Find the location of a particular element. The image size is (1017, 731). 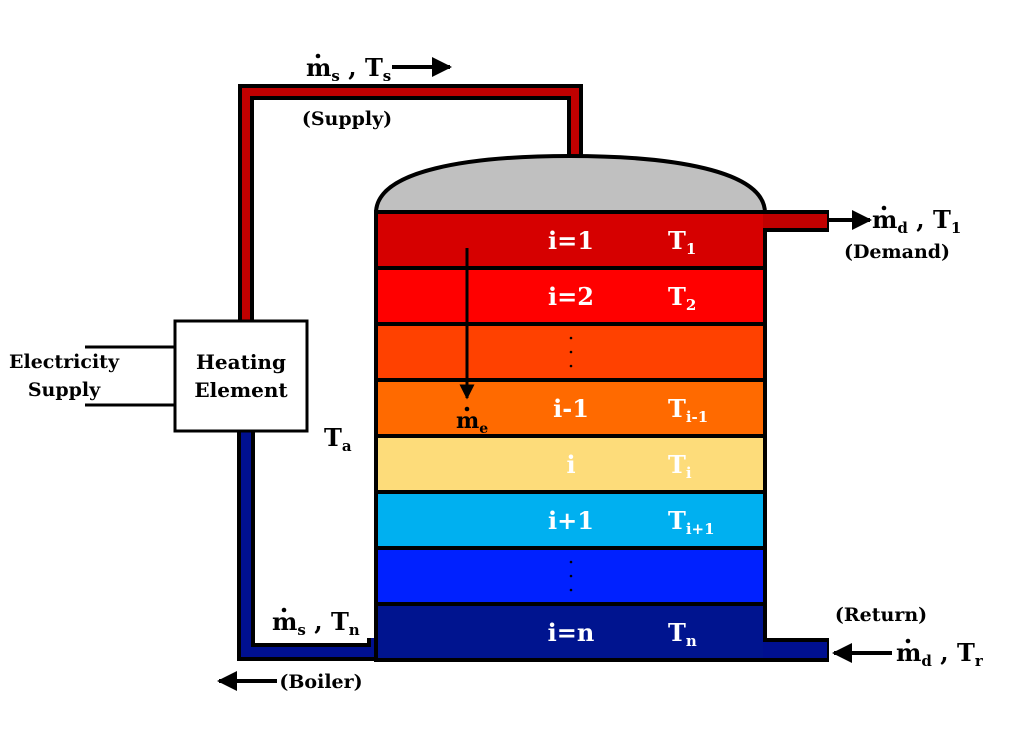

layer-index-label: i=1 is located at coordinates (571, 240).